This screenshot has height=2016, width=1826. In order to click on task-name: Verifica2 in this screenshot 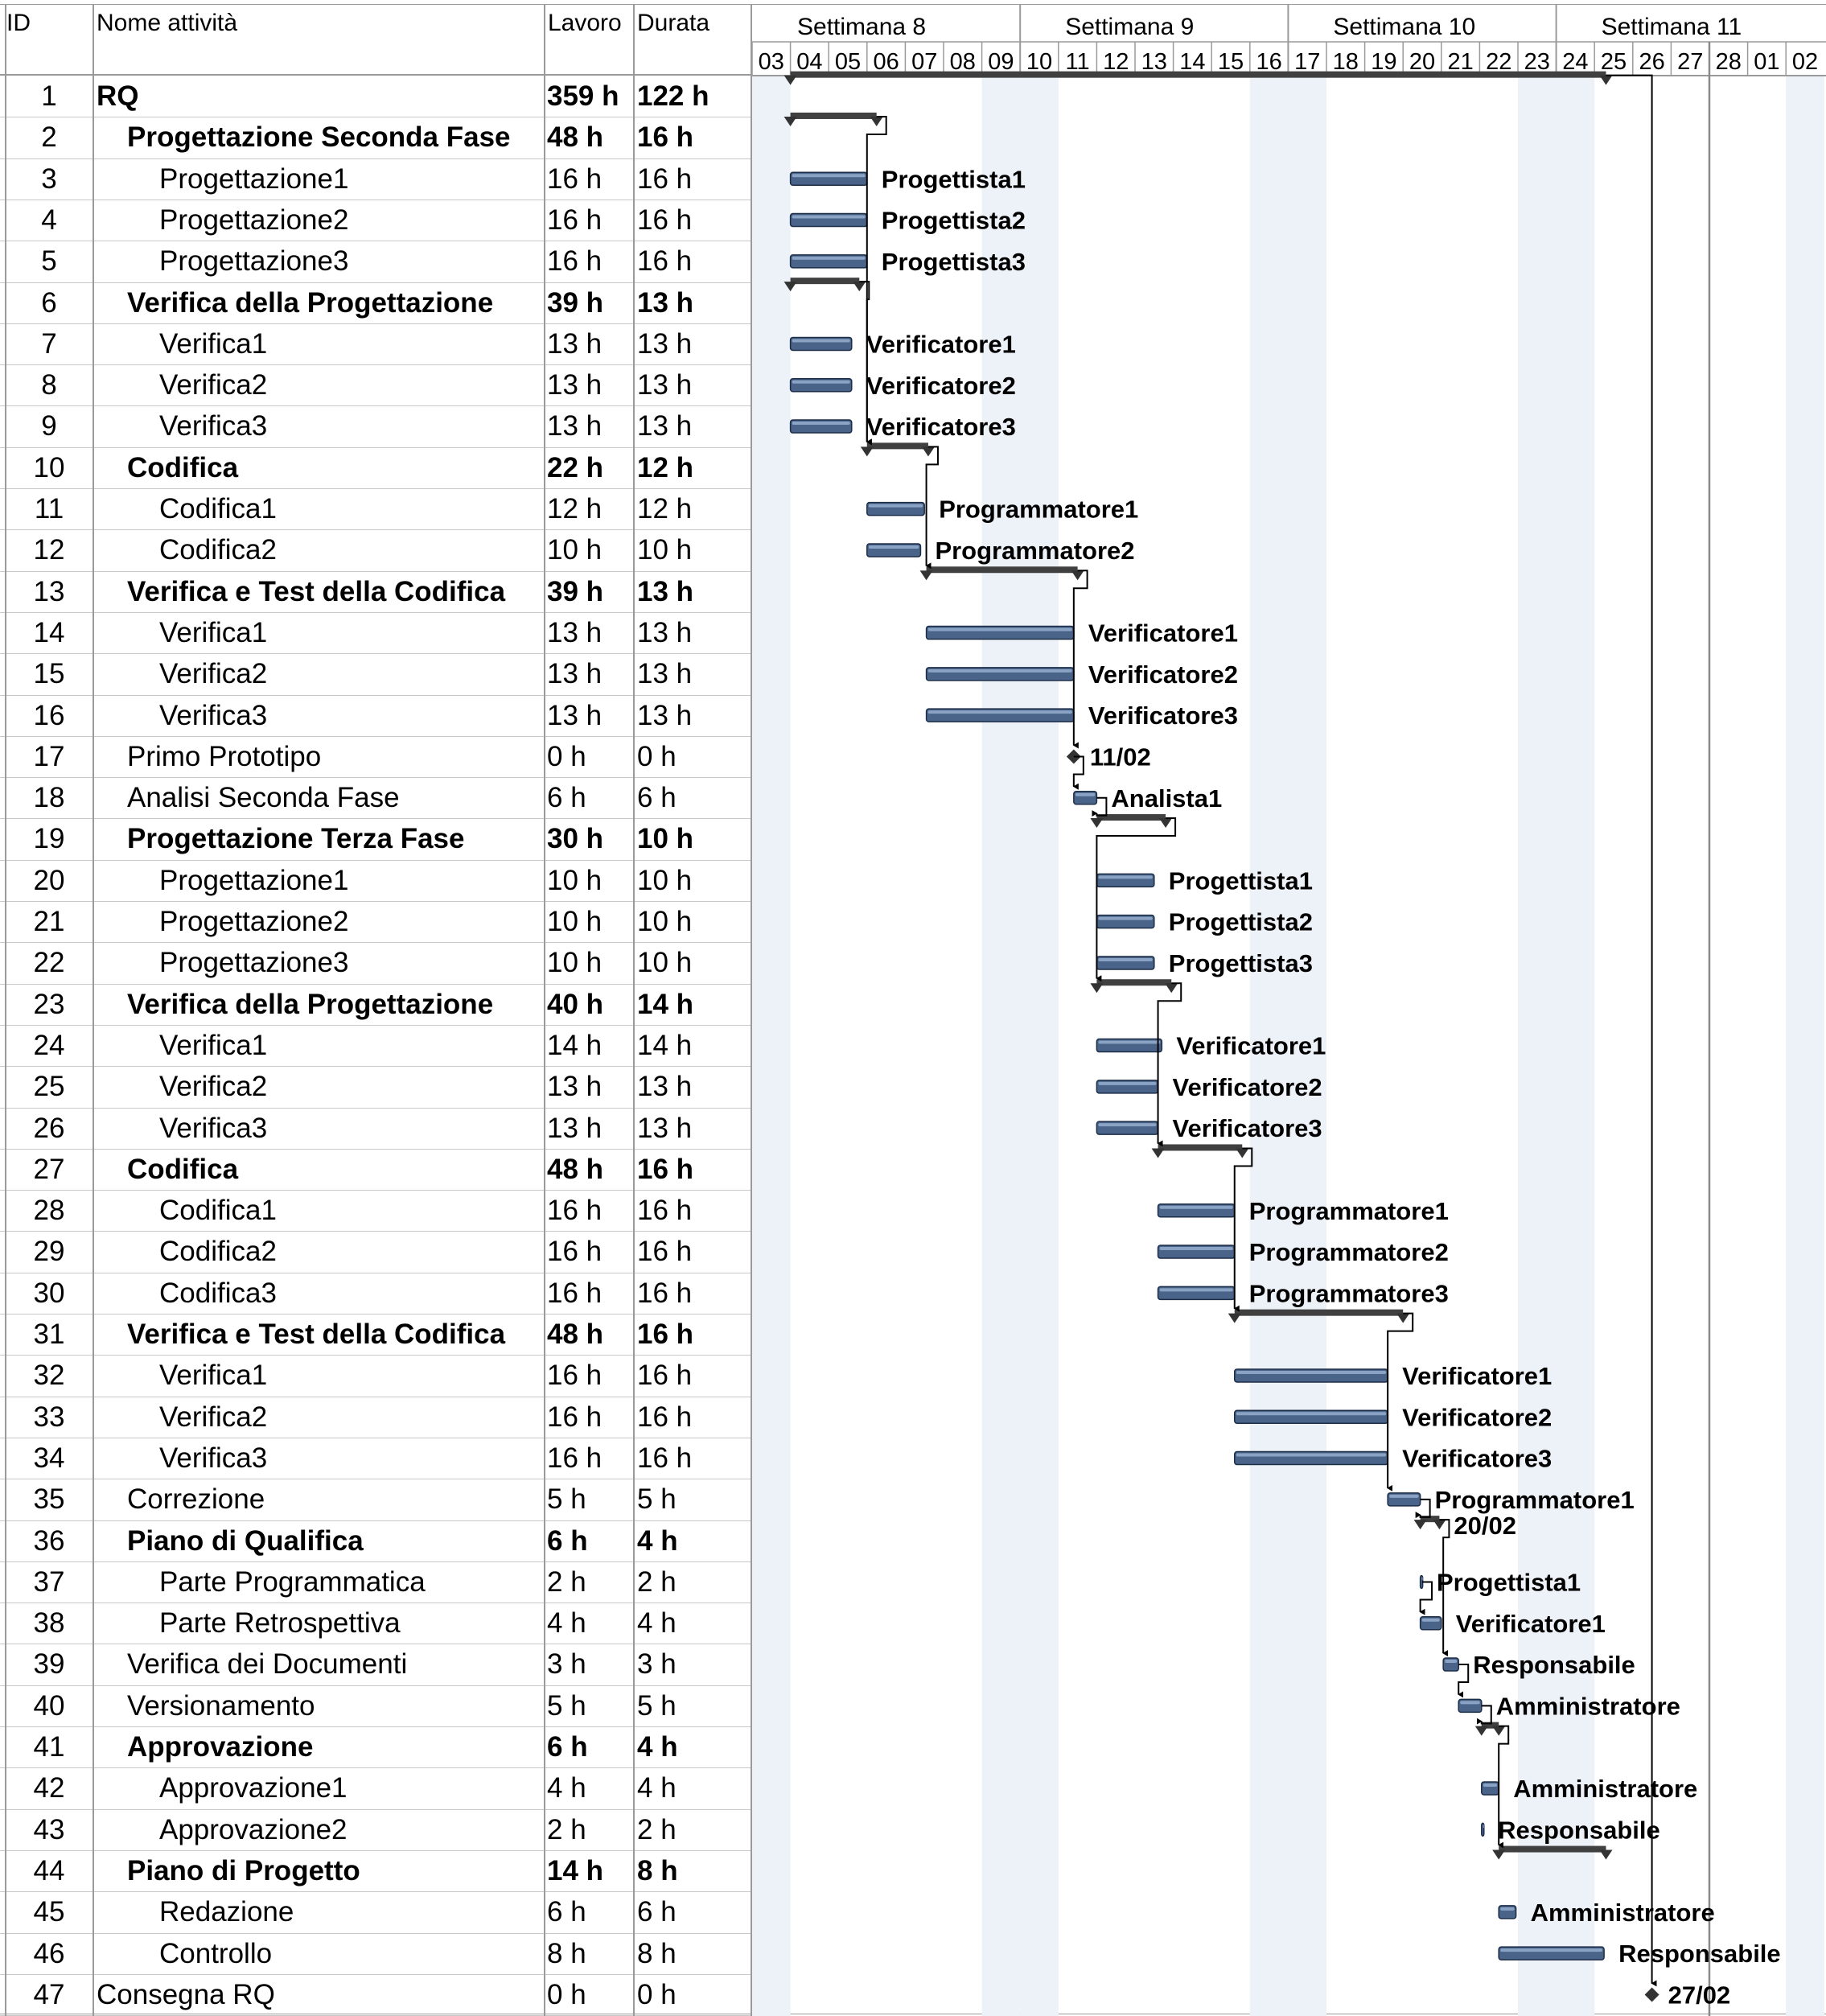, I will do `click(213, 674)`.